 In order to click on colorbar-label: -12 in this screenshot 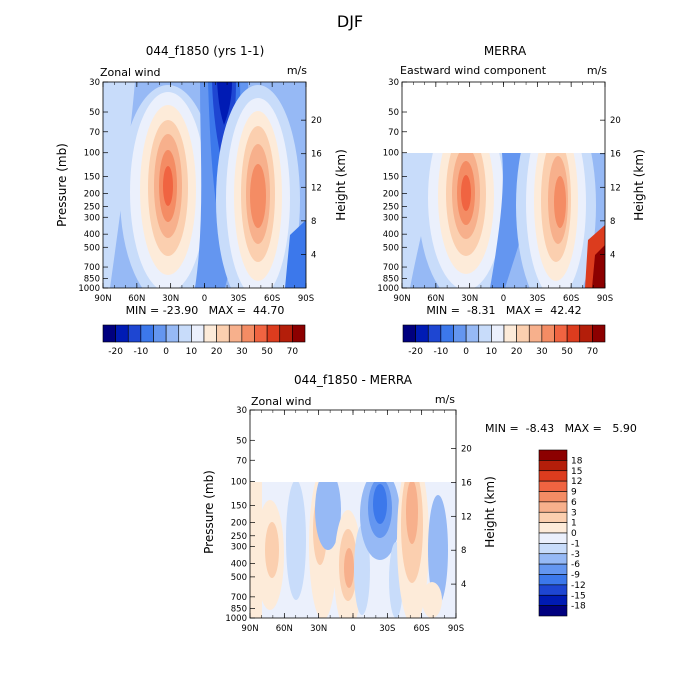, I will do `click(578, 586)`.